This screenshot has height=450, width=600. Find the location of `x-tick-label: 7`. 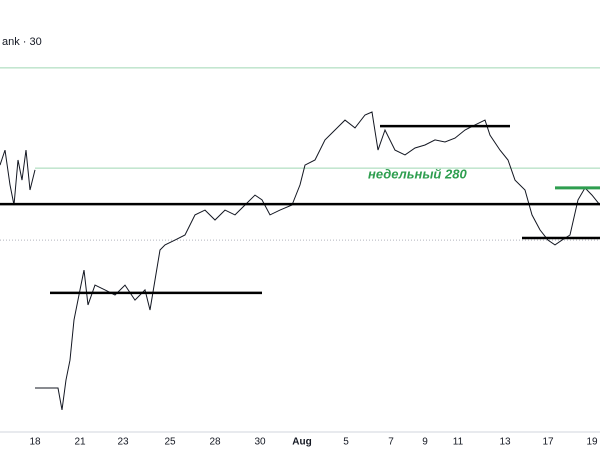

x-tick-label: 7 is located at coordinates (391, 442).